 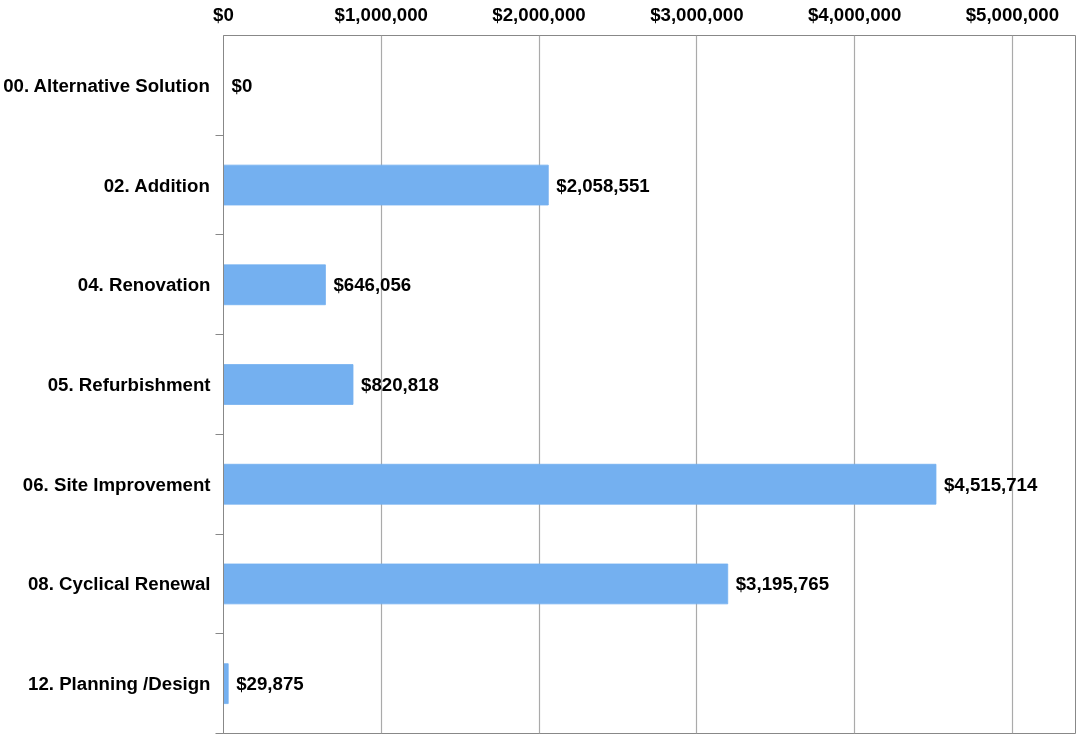 I want to click on data-label: $0, so click(x=242, y=85).